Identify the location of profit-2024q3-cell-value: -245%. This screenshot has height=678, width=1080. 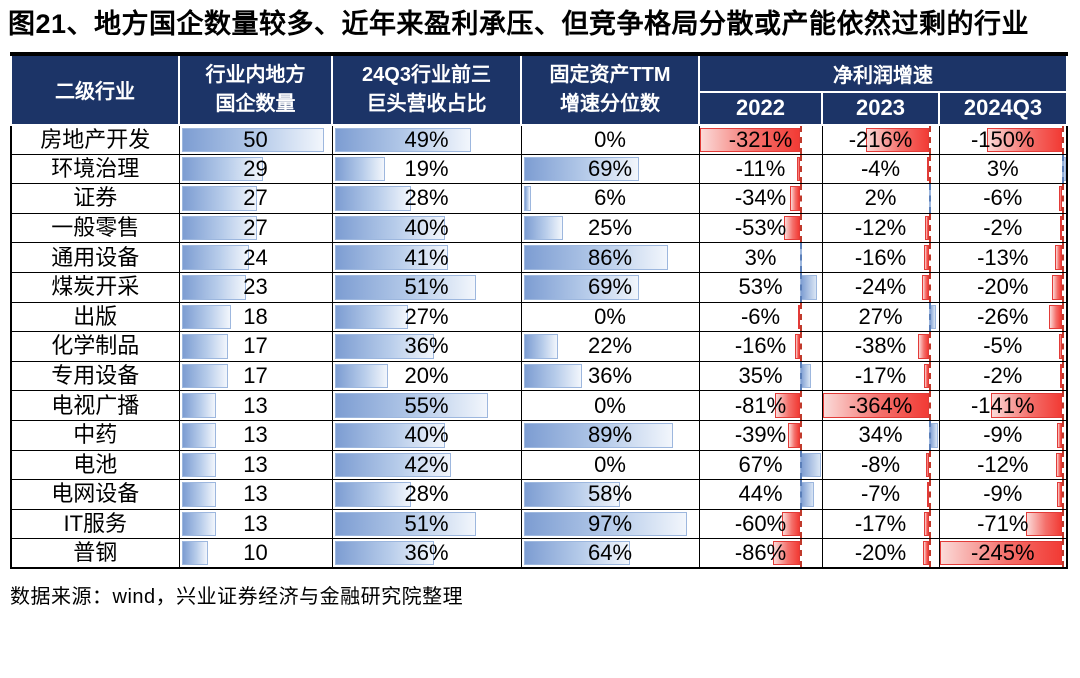
(1002, 553).